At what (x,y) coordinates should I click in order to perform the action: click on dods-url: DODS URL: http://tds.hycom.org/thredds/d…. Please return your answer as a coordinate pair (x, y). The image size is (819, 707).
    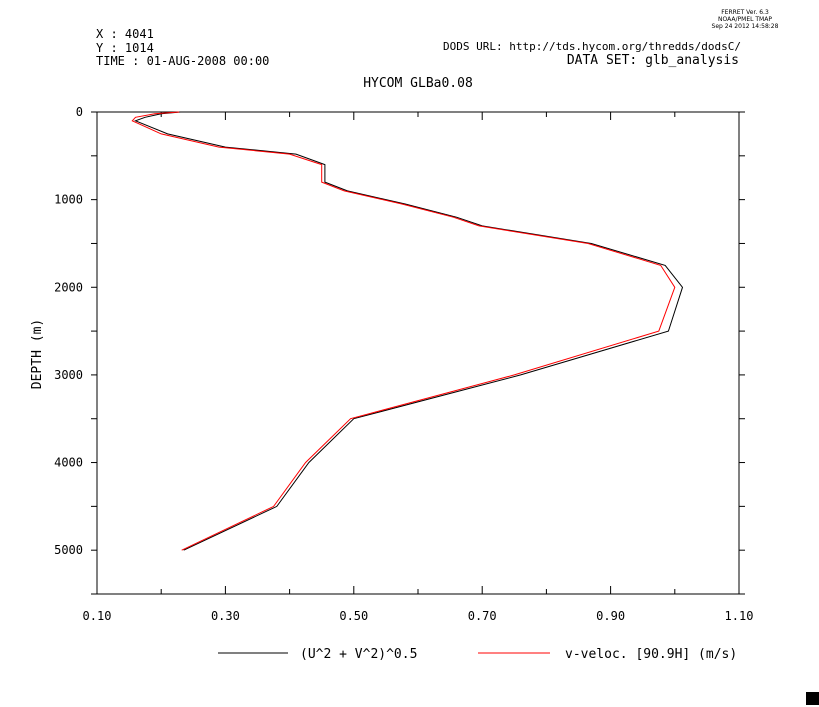
    Looking at the image, I should click on (591, 46).